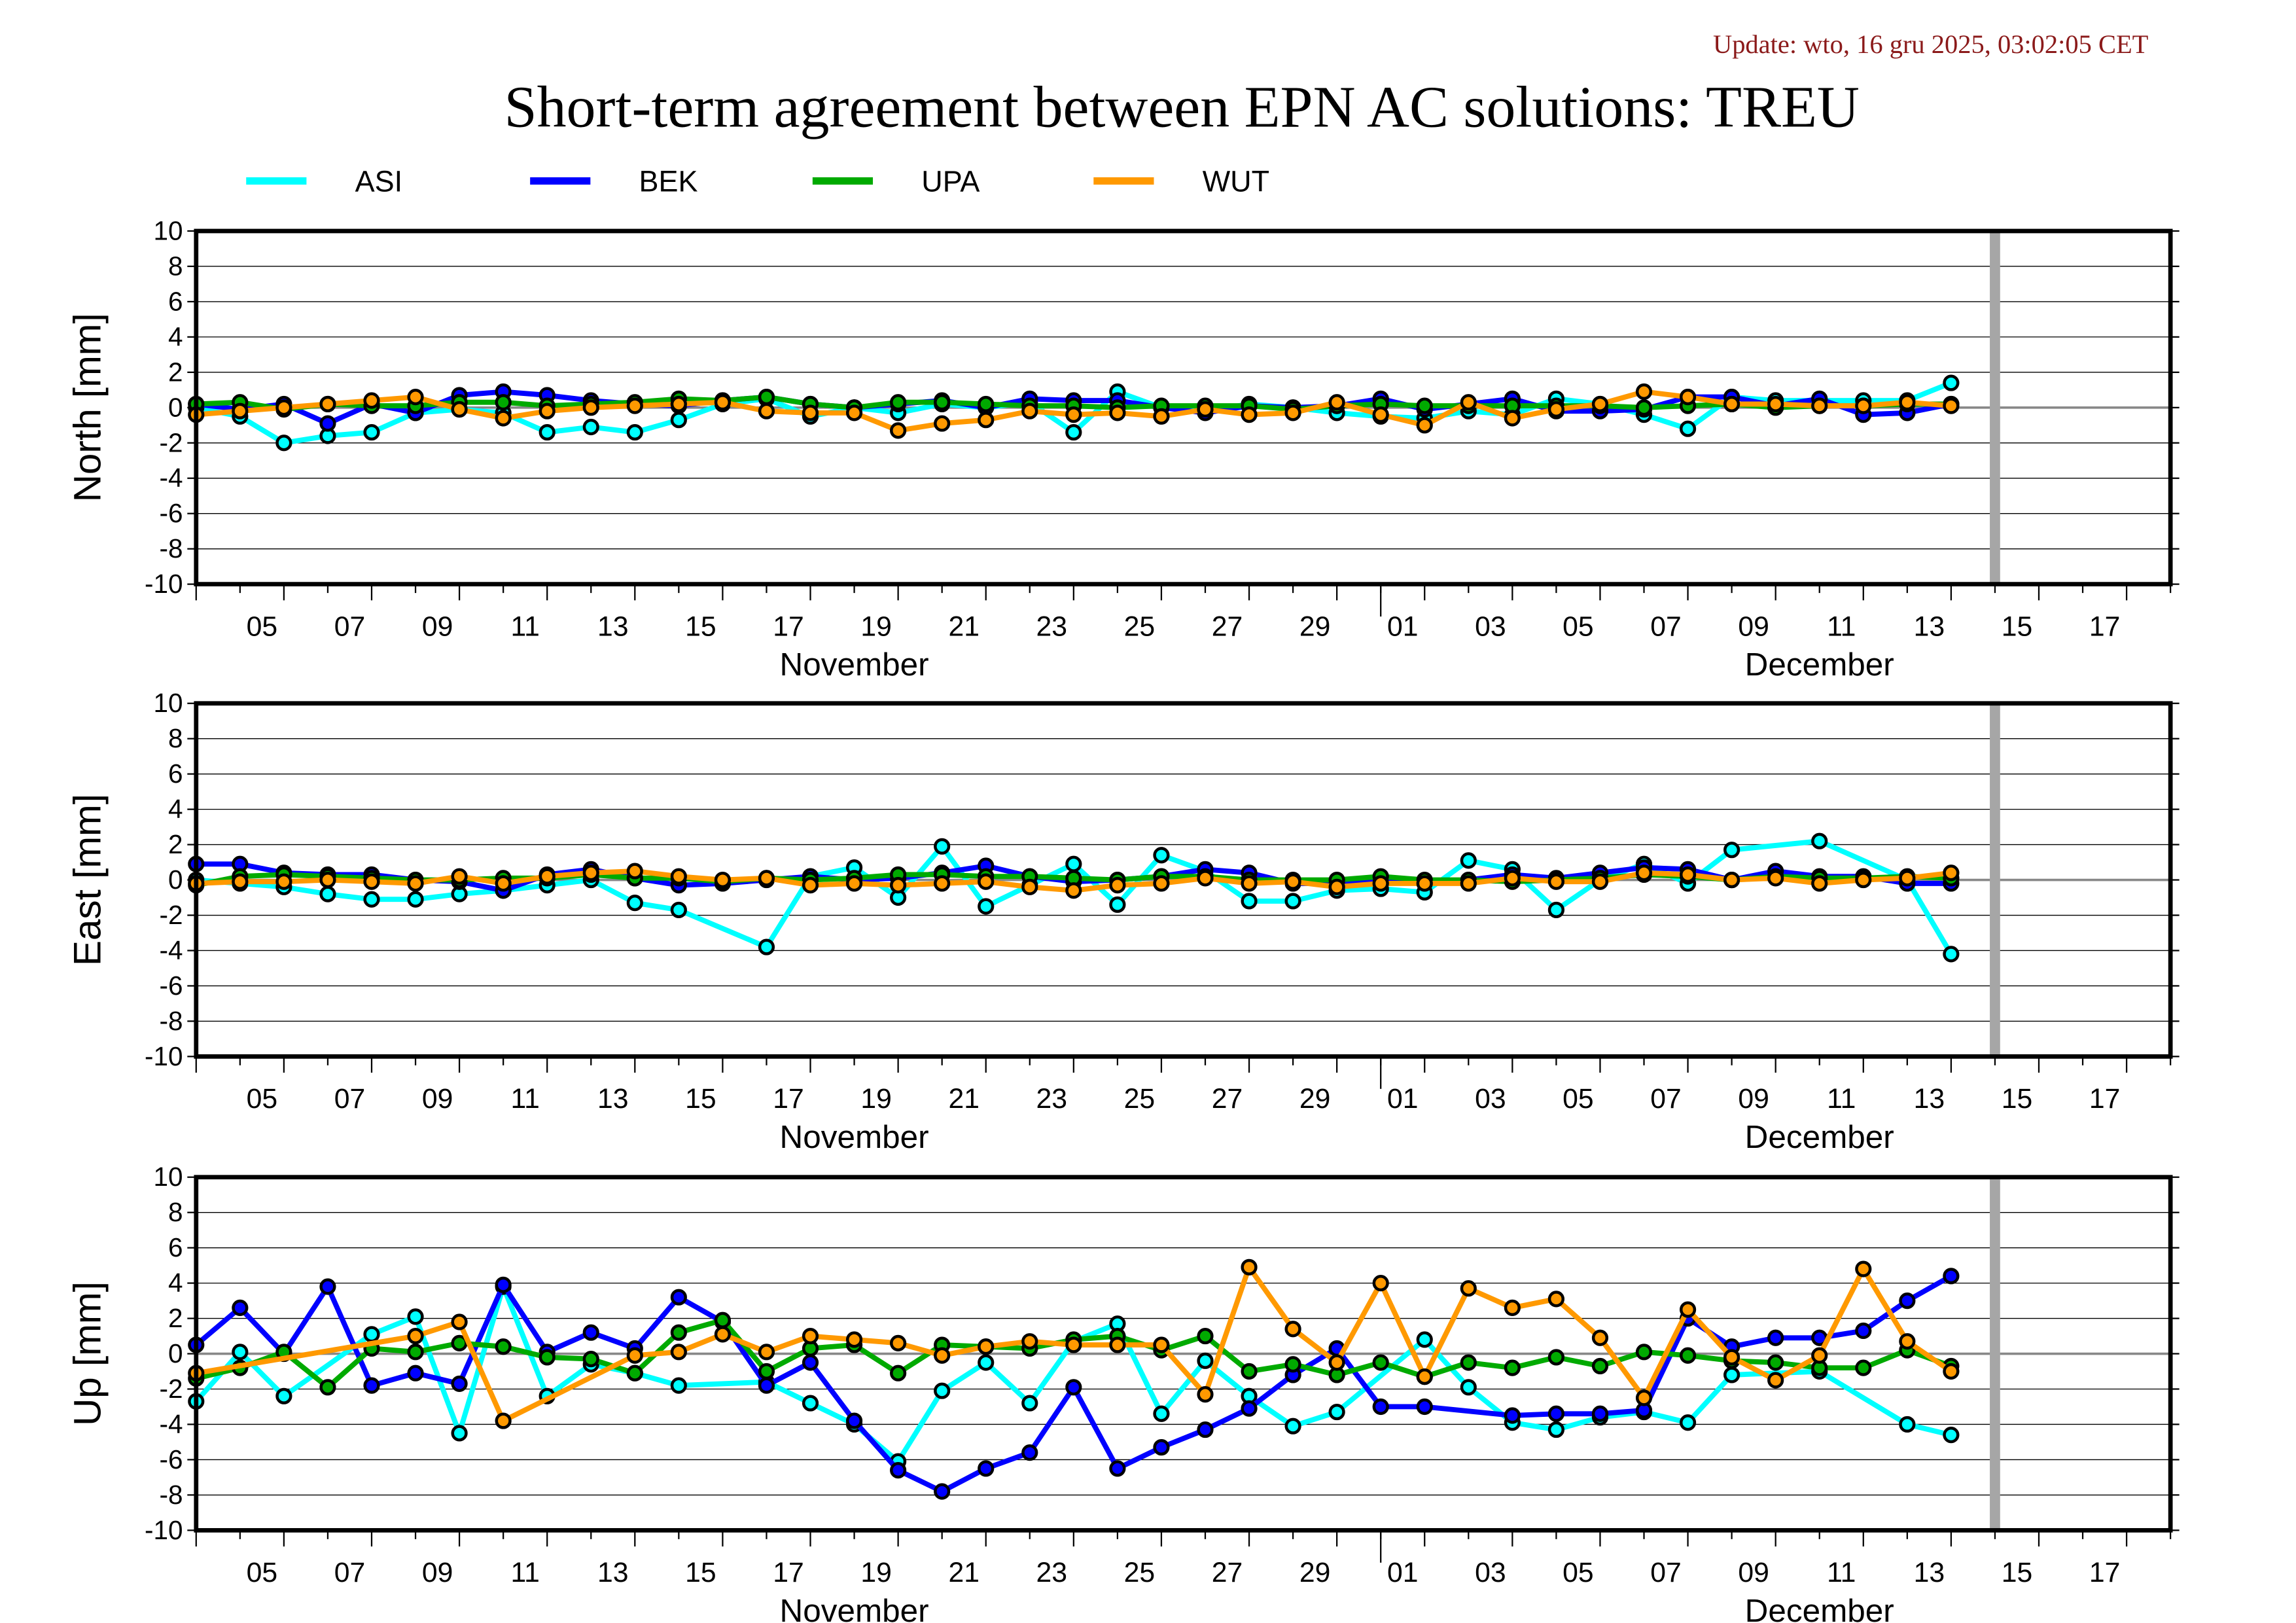  What do you see at coordinates (88, 880) in the screenshot?
I see `y-axis-label: East [mm]` at bounding box center [88, 880].